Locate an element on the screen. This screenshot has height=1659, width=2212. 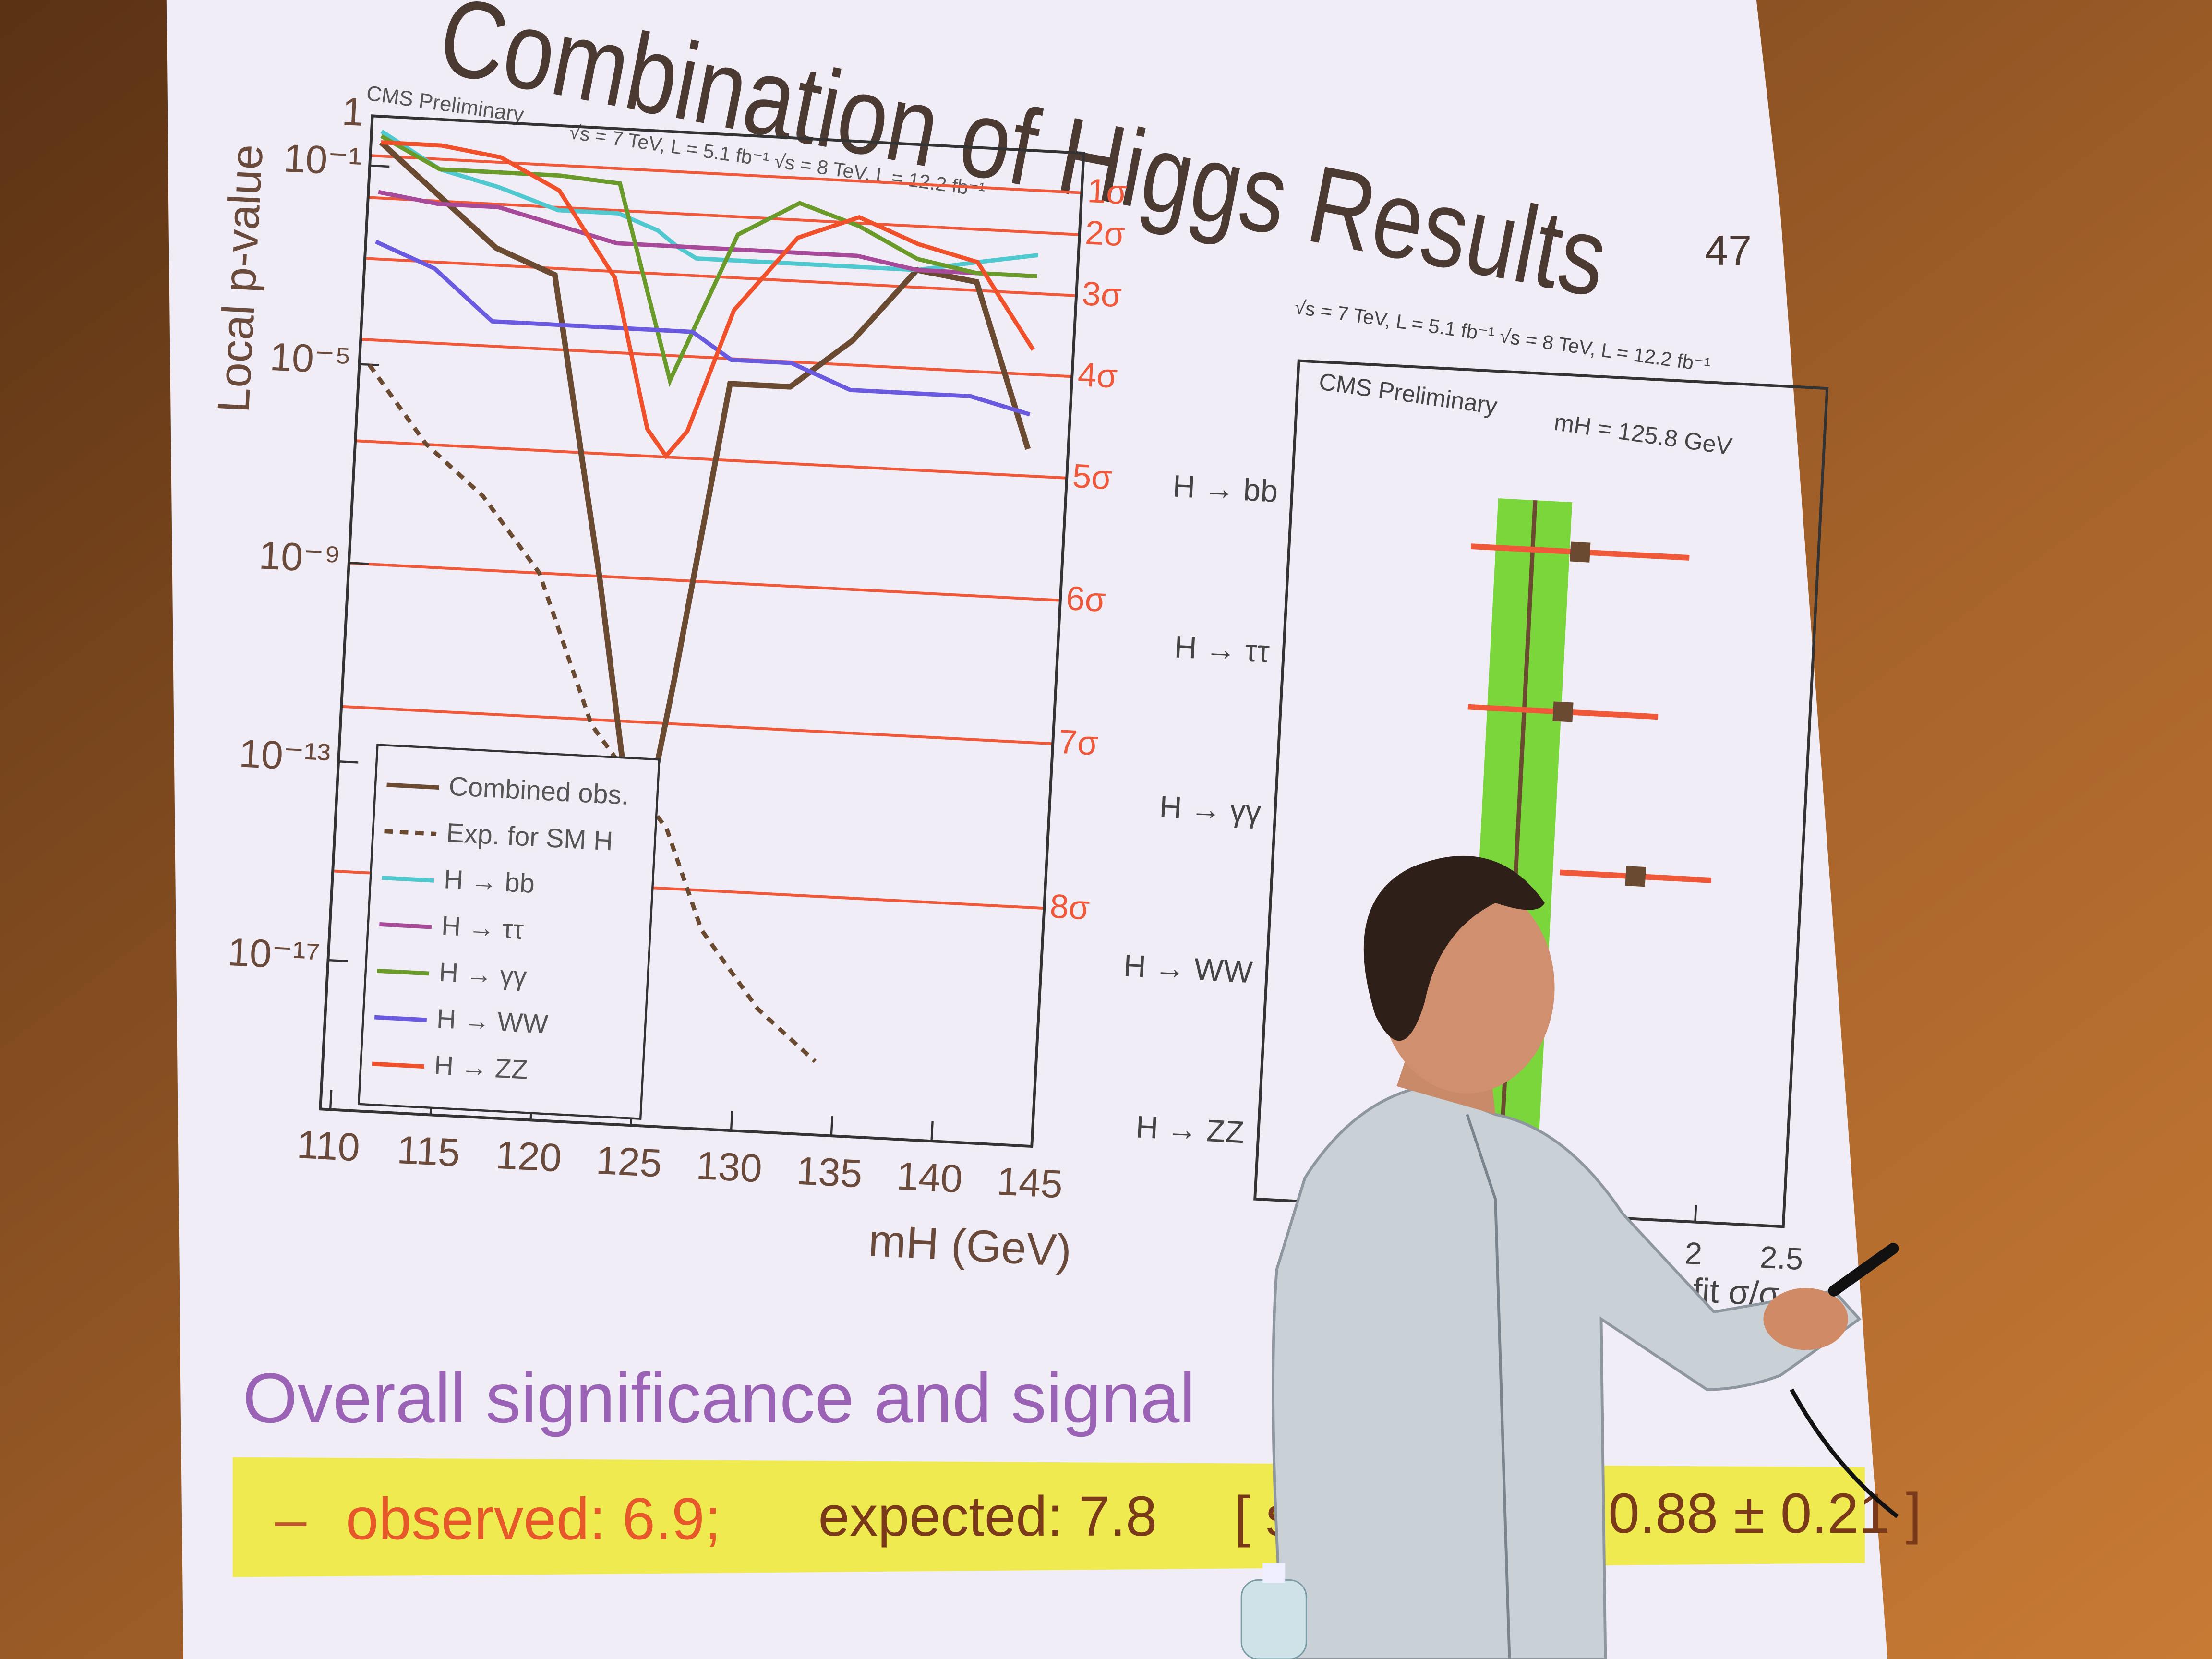
bottom-heading: Overall significance and signal is located at coordinates (719, 1398).